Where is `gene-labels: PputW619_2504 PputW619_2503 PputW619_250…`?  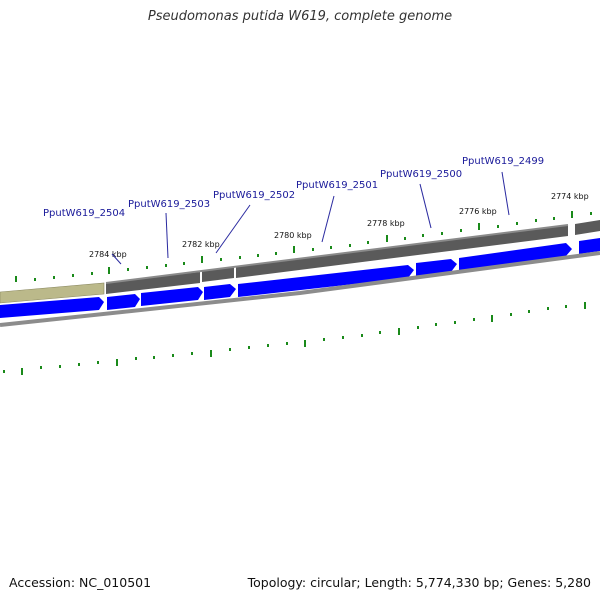 gene-labels: PputW619_2504 PputW619_2503 PputW619_250… is located at coordinates (293, 187).